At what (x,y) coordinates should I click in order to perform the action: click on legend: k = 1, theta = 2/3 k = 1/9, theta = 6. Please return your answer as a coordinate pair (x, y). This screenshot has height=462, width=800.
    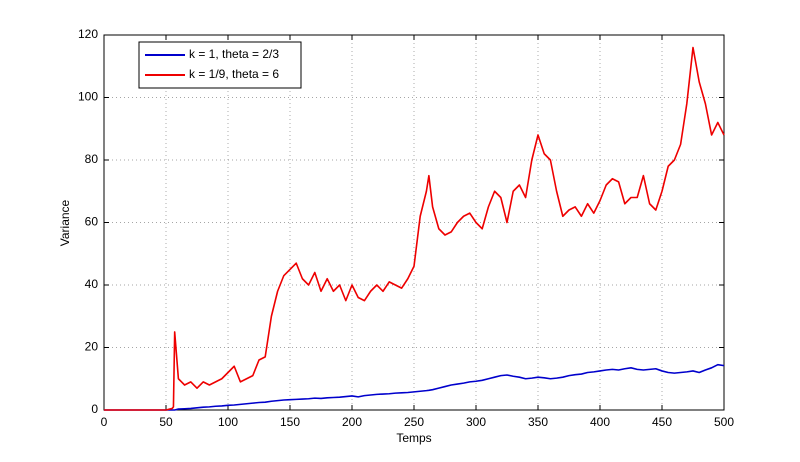
    Looking at the image, I should click on (220, 65).